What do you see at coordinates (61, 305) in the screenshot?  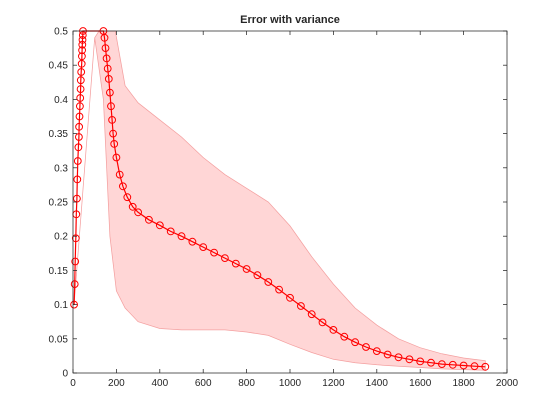 I see `y-tick-label: 0.1` at bounding box center [61, 305].